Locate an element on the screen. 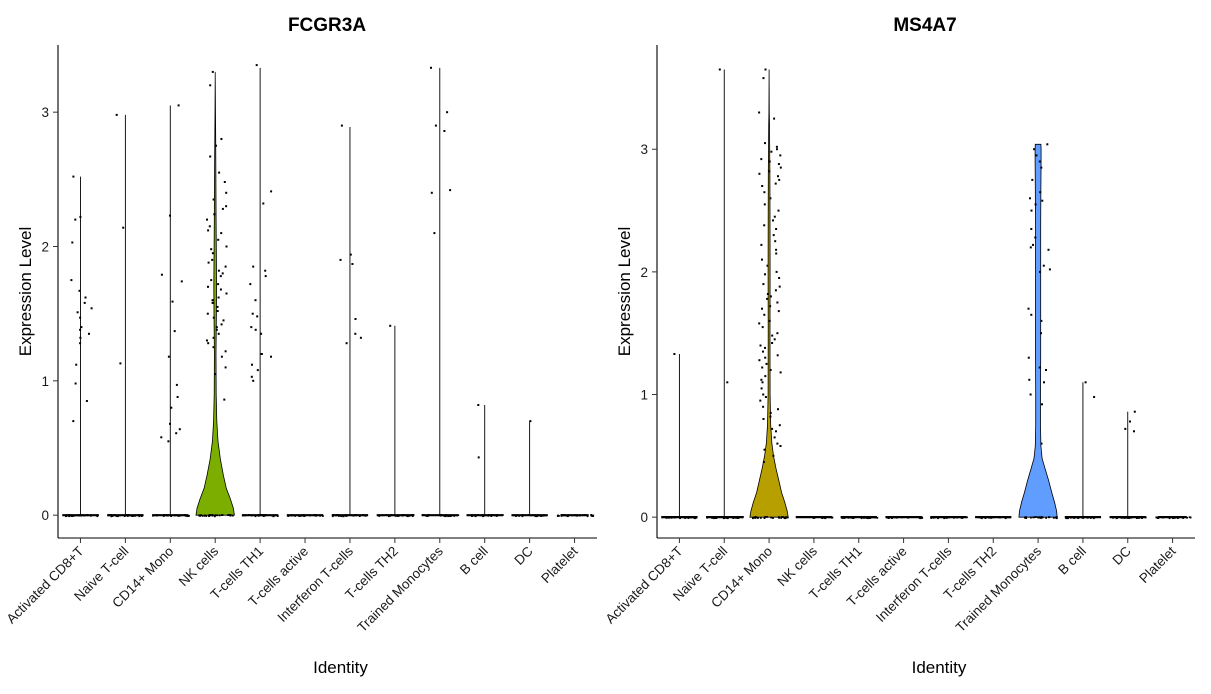  y-tick-label: 0 is located at coordinates (644, 517).